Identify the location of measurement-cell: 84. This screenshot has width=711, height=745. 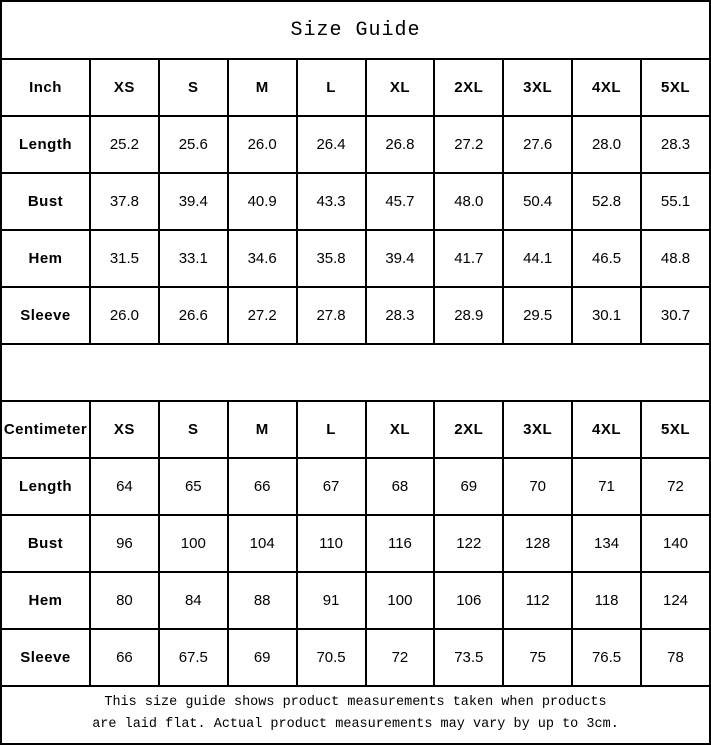
(193, 600).